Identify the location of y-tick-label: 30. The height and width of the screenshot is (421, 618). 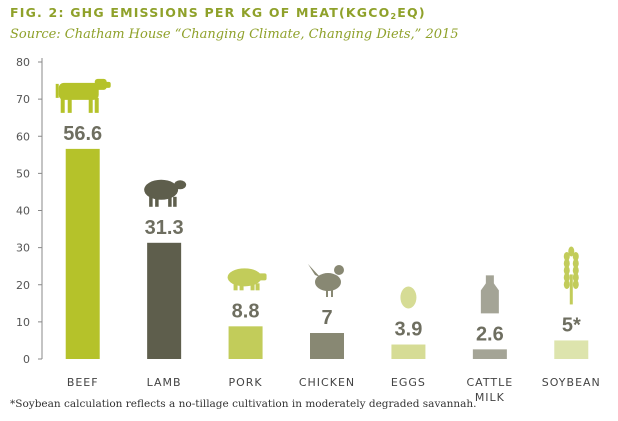
(23, 248).